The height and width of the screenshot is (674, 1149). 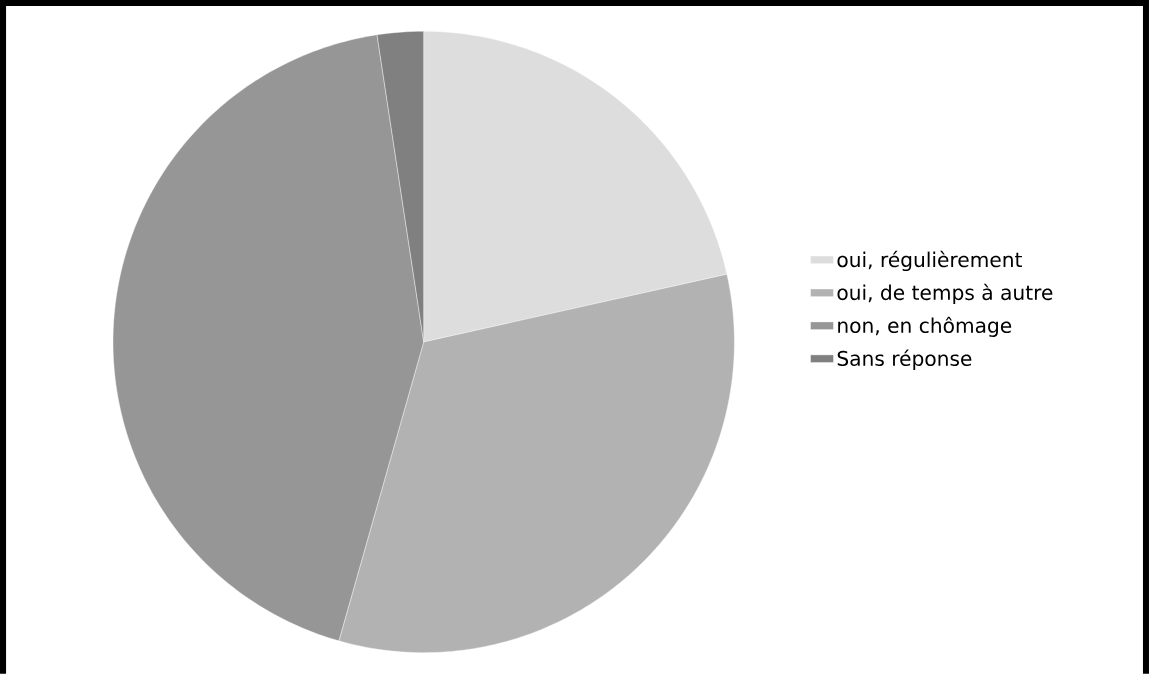 I want to click on legend-label: oui, régulièrement, so click(x=929, y=261).